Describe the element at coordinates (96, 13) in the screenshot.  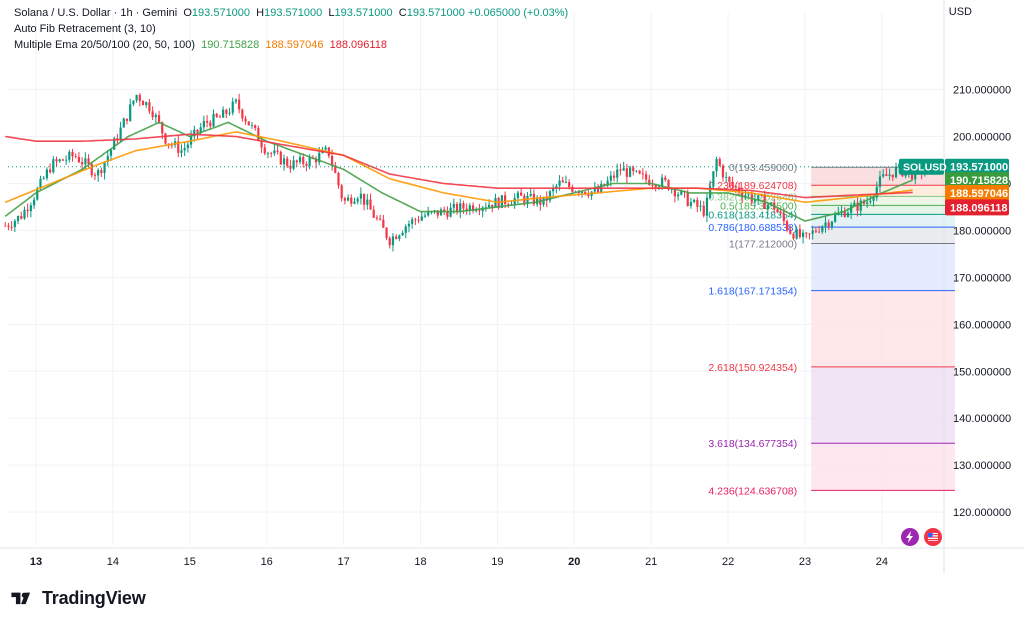
I see `symbol-title: Solana / U.S. Dollar · 1h · Gemini` at that location.